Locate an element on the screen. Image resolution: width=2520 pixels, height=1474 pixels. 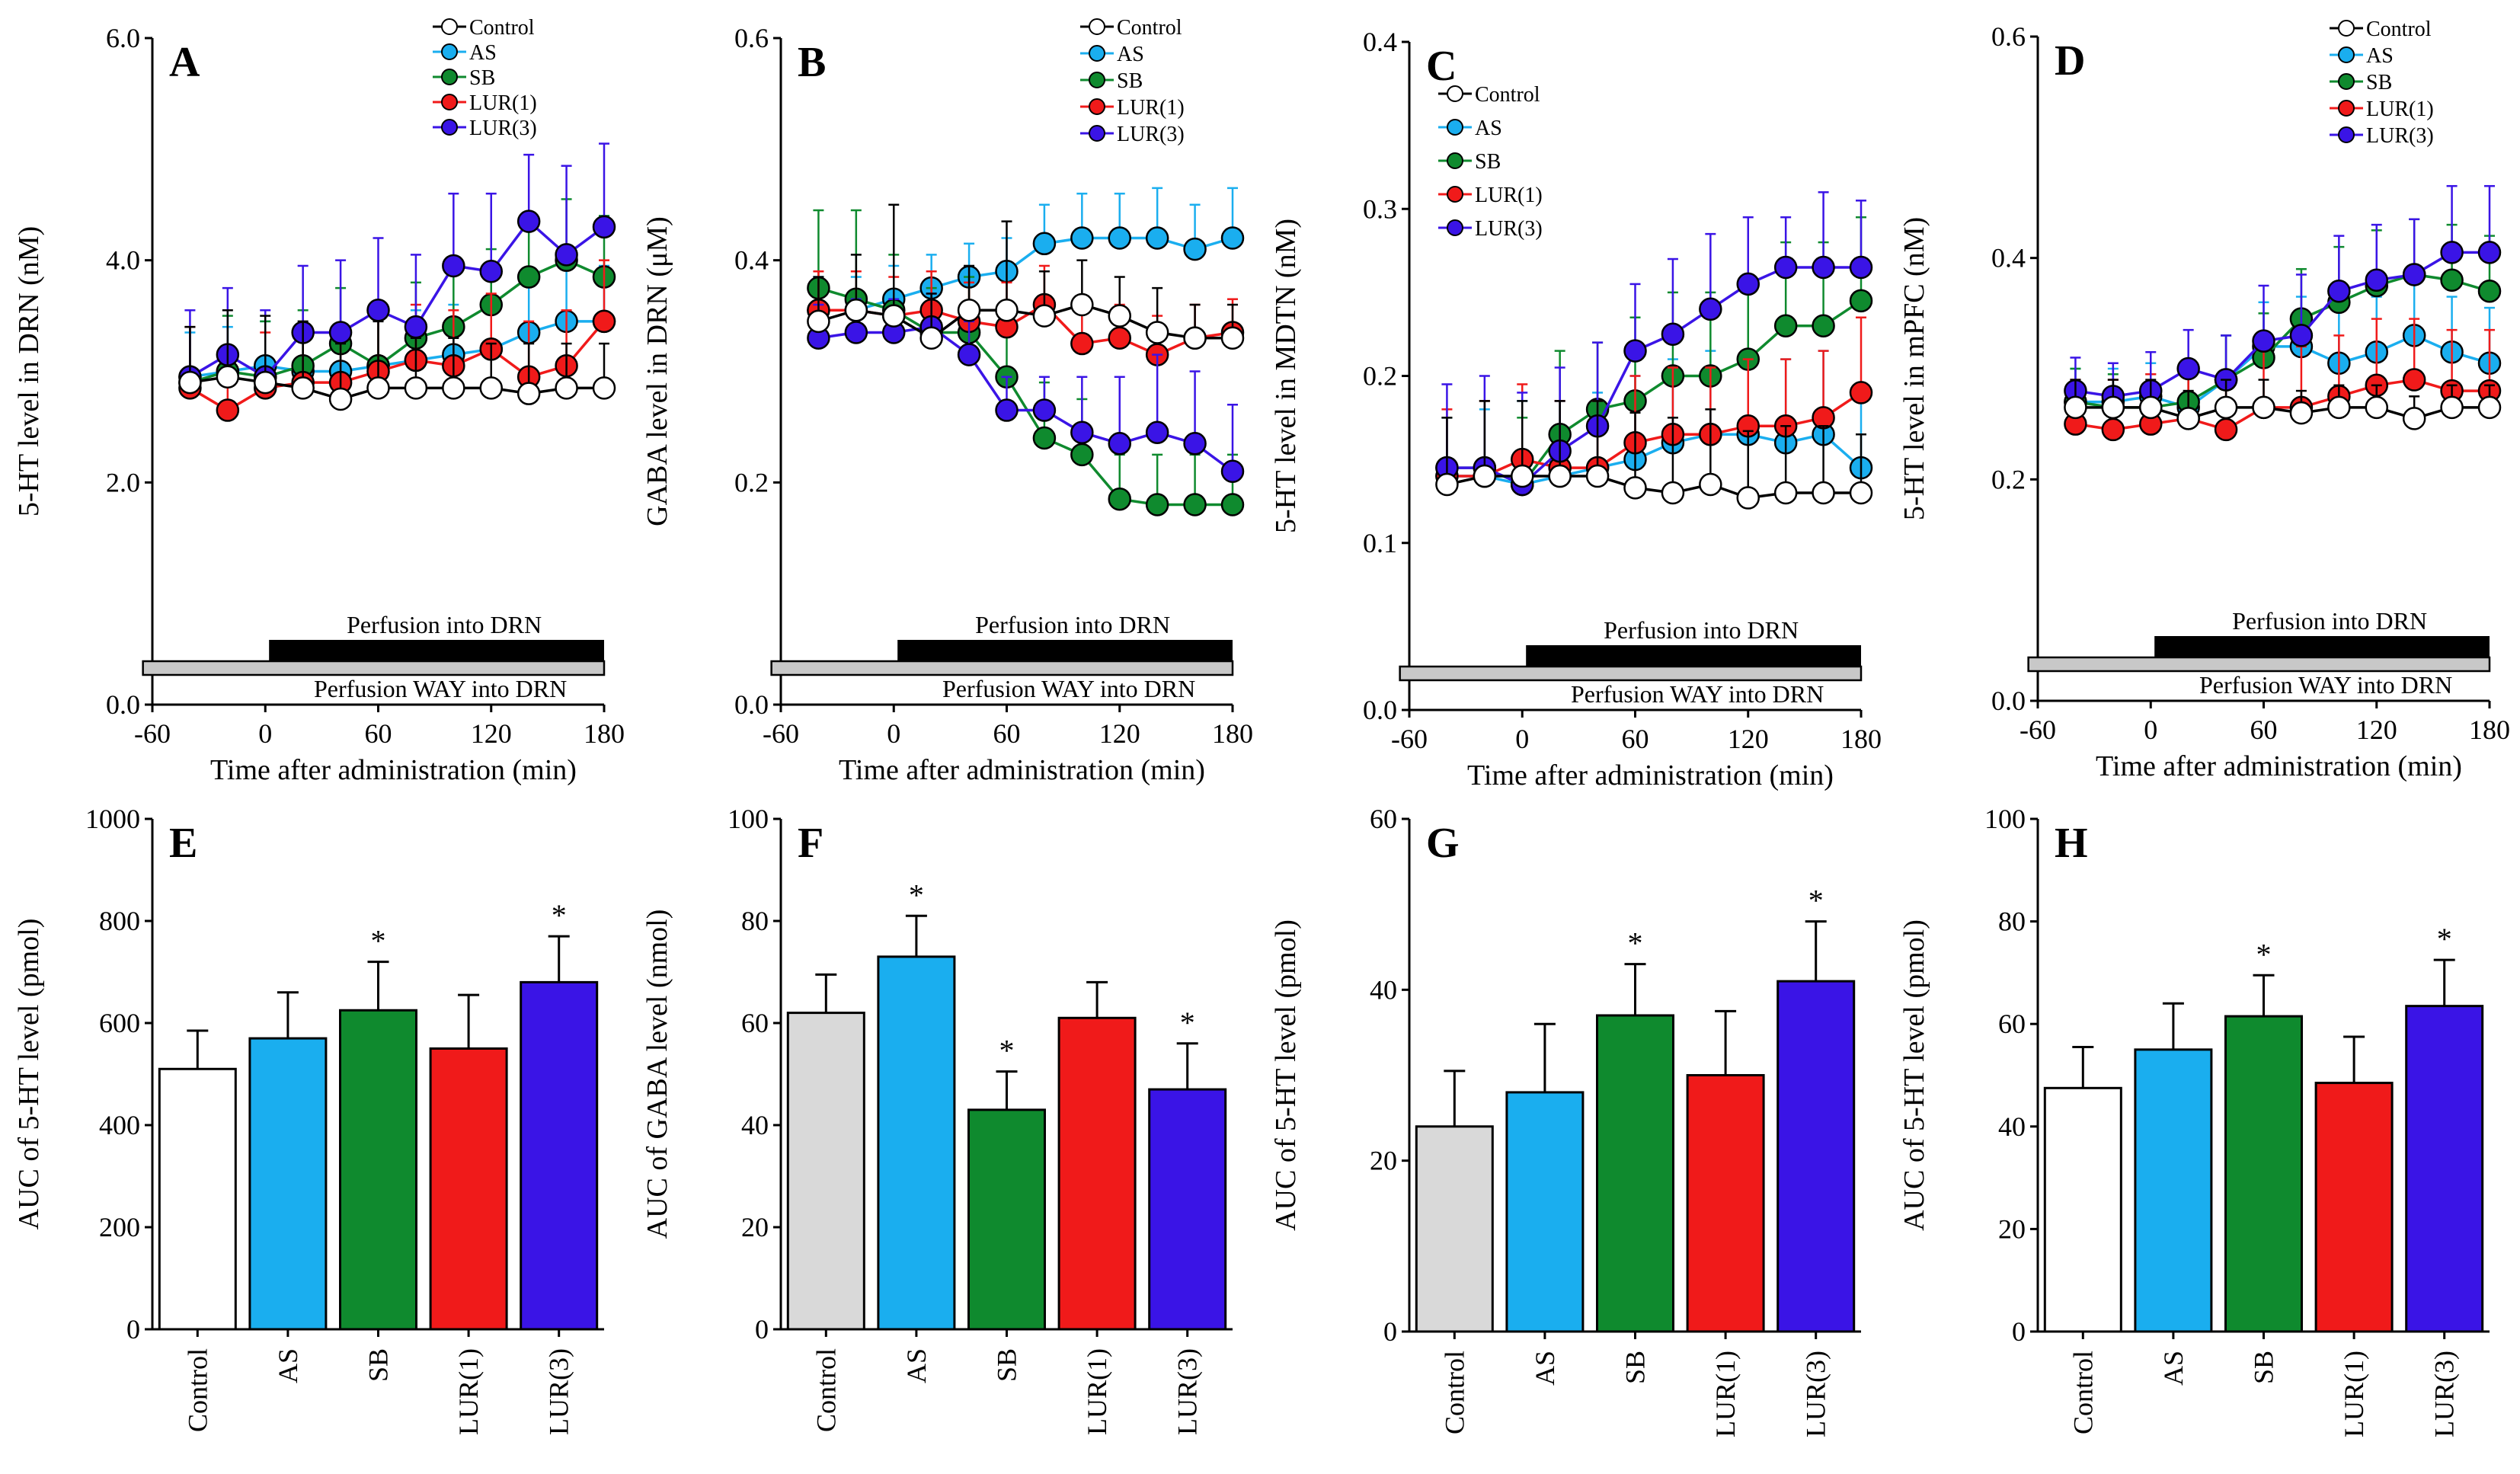
x-tick-label: 120 is located at coordinates (1119, 733).